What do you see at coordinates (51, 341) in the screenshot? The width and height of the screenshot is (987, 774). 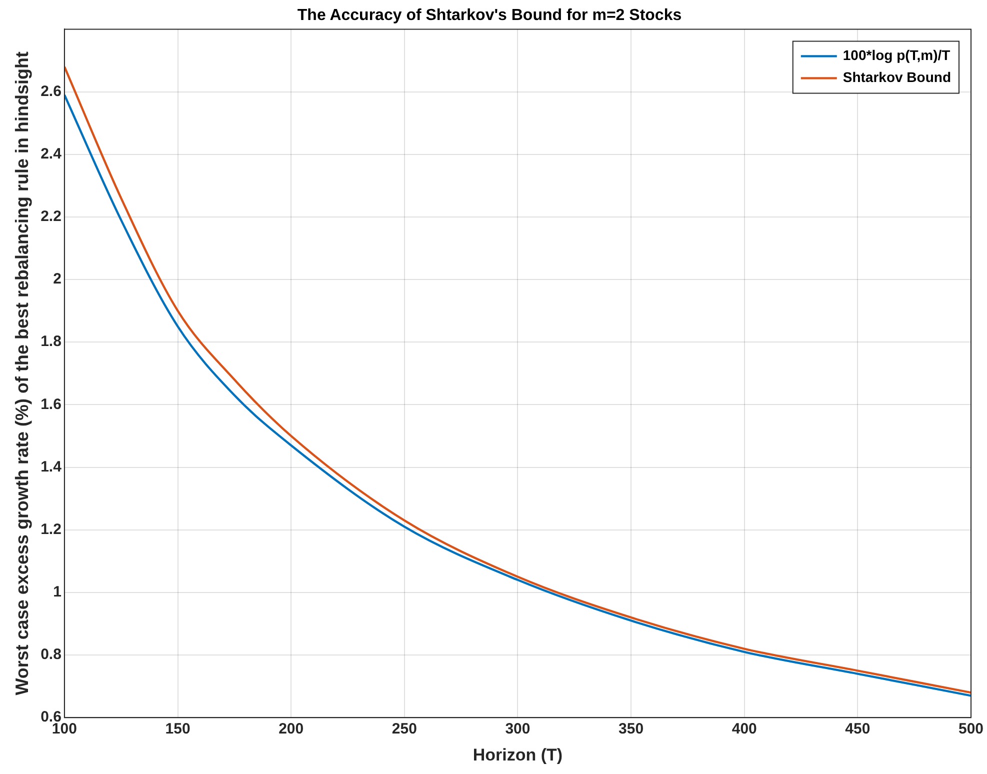 I see `y-tick-label: 1.8` at bounding box center [51, 341].